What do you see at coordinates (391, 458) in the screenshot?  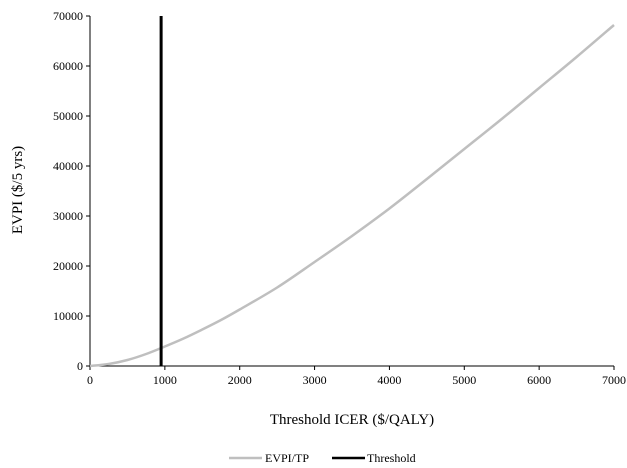 I see `legend-label-threshold: Threshold` at bounding box center [391, 458].